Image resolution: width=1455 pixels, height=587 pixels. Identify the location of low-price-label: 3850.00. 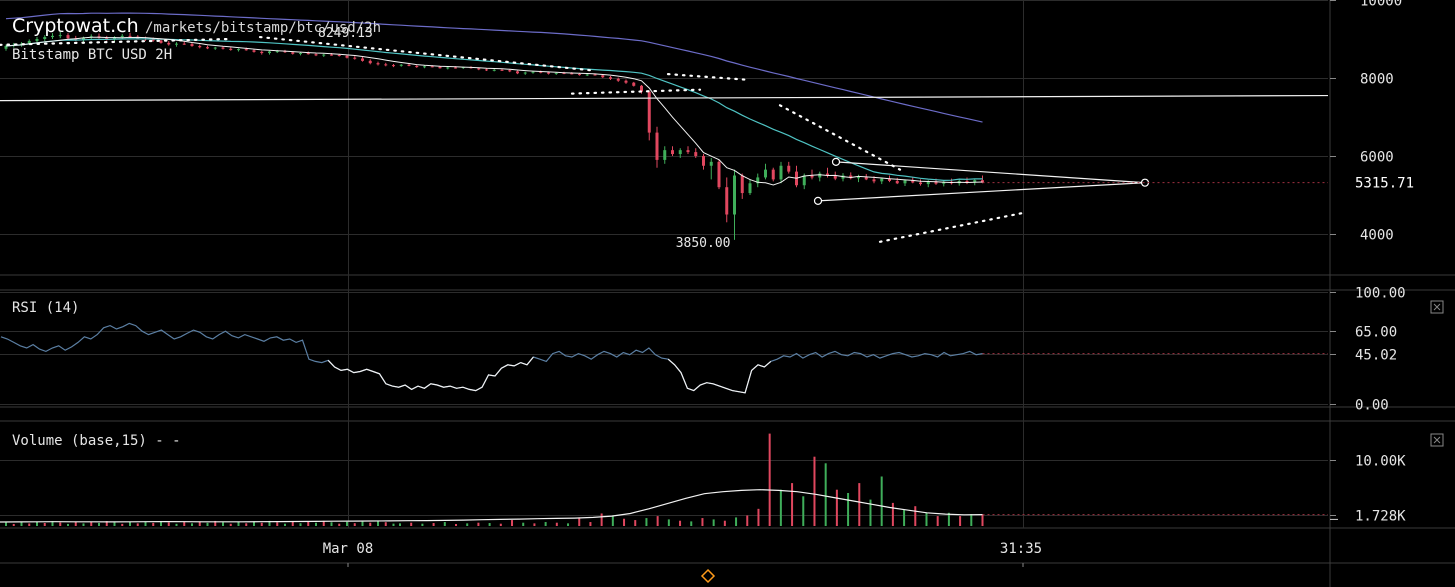
(703, 243).